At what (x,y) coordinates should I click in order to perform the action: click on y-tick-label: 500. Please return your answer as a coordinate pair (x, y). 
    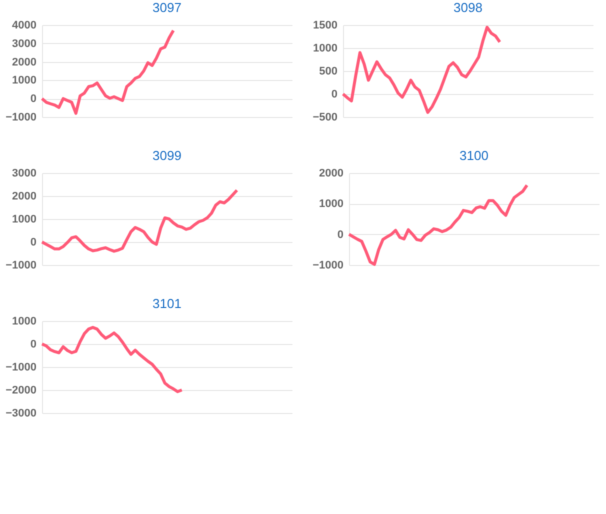
    Looking at the image, I should click on (328, 72).